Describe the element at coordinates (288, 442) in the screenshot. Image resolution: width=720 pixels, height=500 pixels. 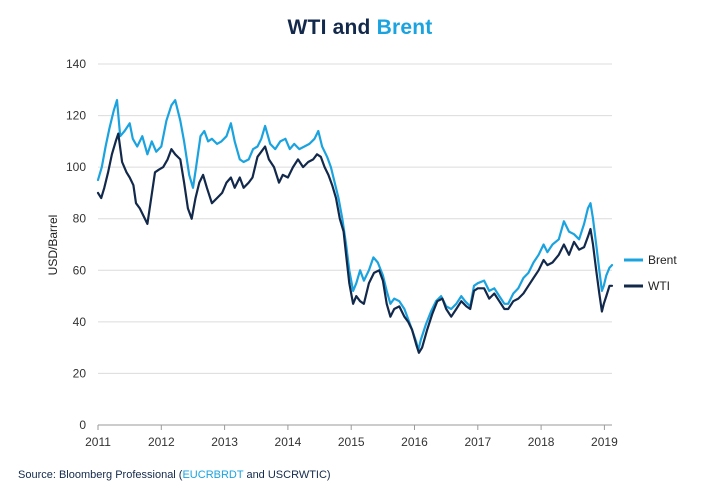
I see `x-tick-label: 2014` at that location.